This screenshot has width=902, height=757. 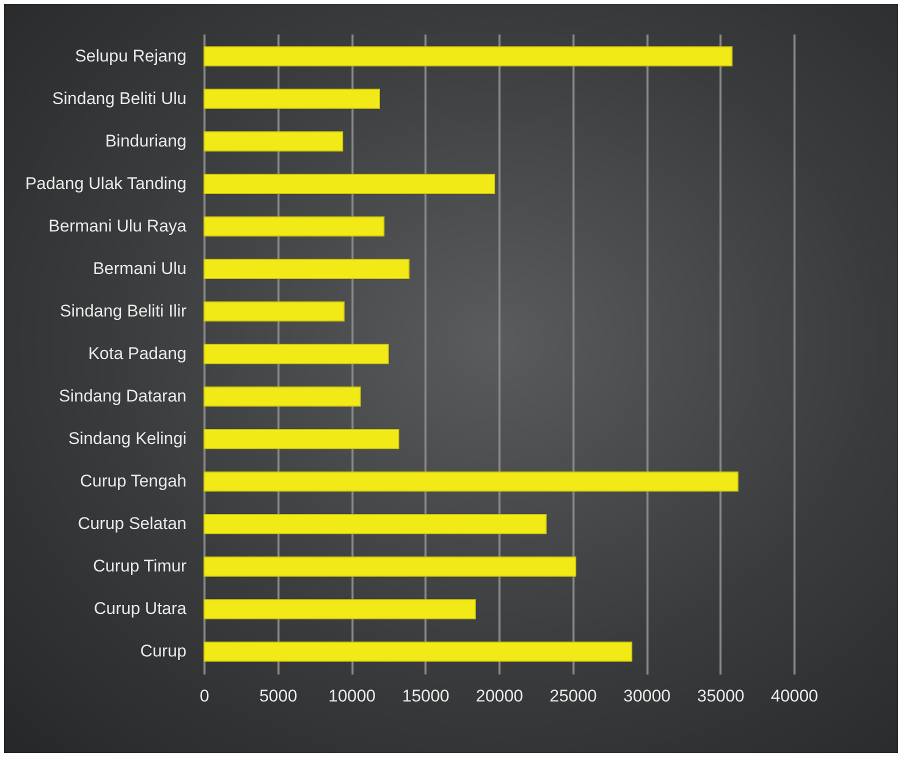 I want to click on y-tick-label: Curup, so click(x=163, y=651).